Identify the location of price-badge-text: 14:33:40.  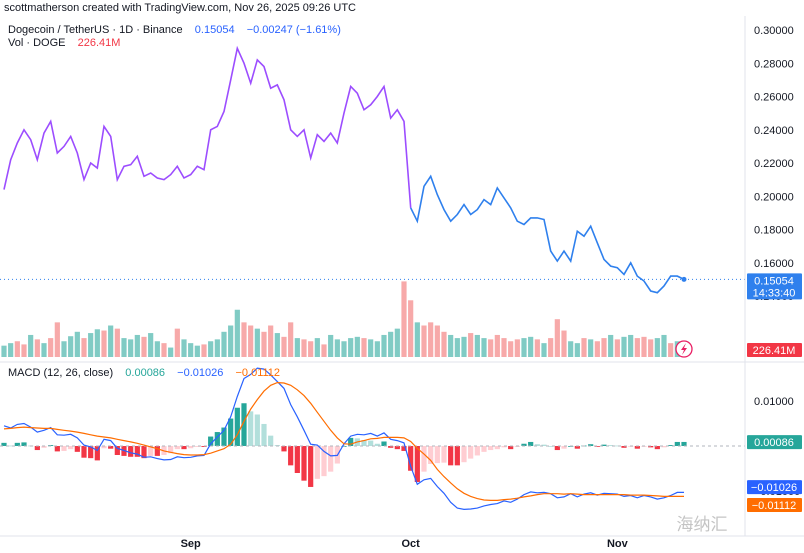
(774, 293).